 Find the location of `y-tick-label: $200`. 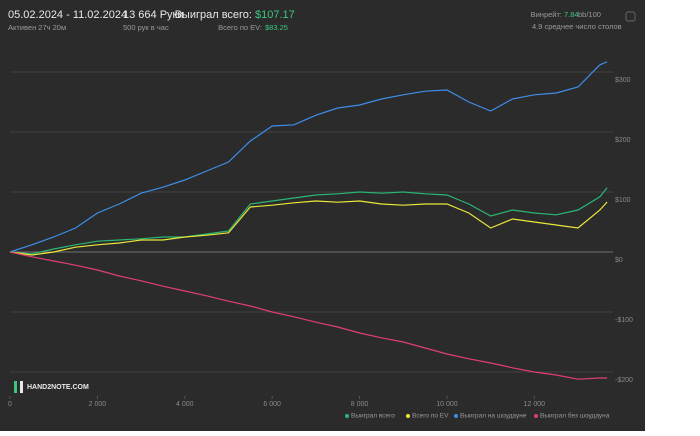

y-tick-label: $200 is located at coordinates (623, 140).